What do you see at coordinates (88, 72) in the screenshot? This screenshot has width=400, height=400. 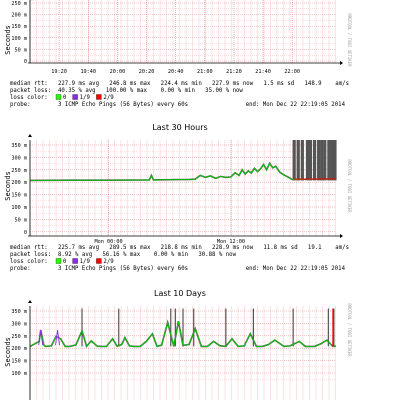 I see `x-tick-label: 19:40` at bounding box center [88, 72].